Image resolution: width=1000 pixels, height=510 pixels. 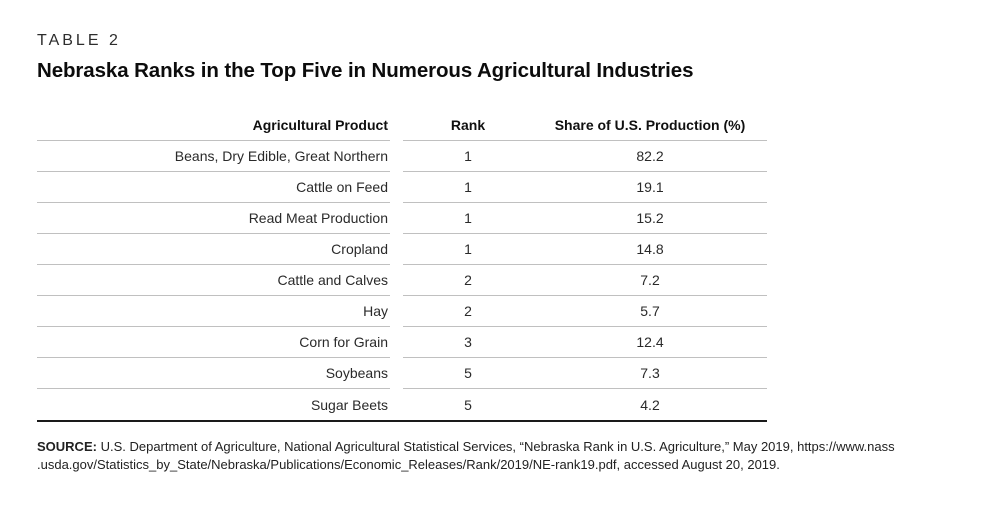 I want to click on product-cell: Cattle on Feed, so click(x=213, y=187).